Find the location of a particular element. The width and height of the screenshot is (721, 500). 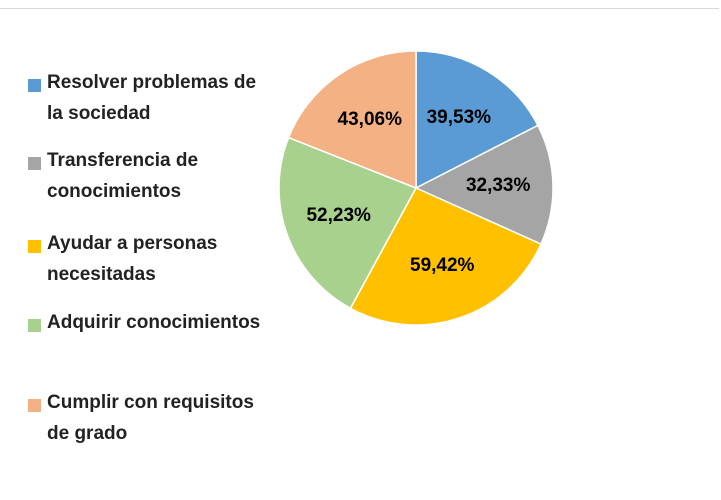

legend-item: Ayudar a personas necesitadas is located at coordinates (153, 261).